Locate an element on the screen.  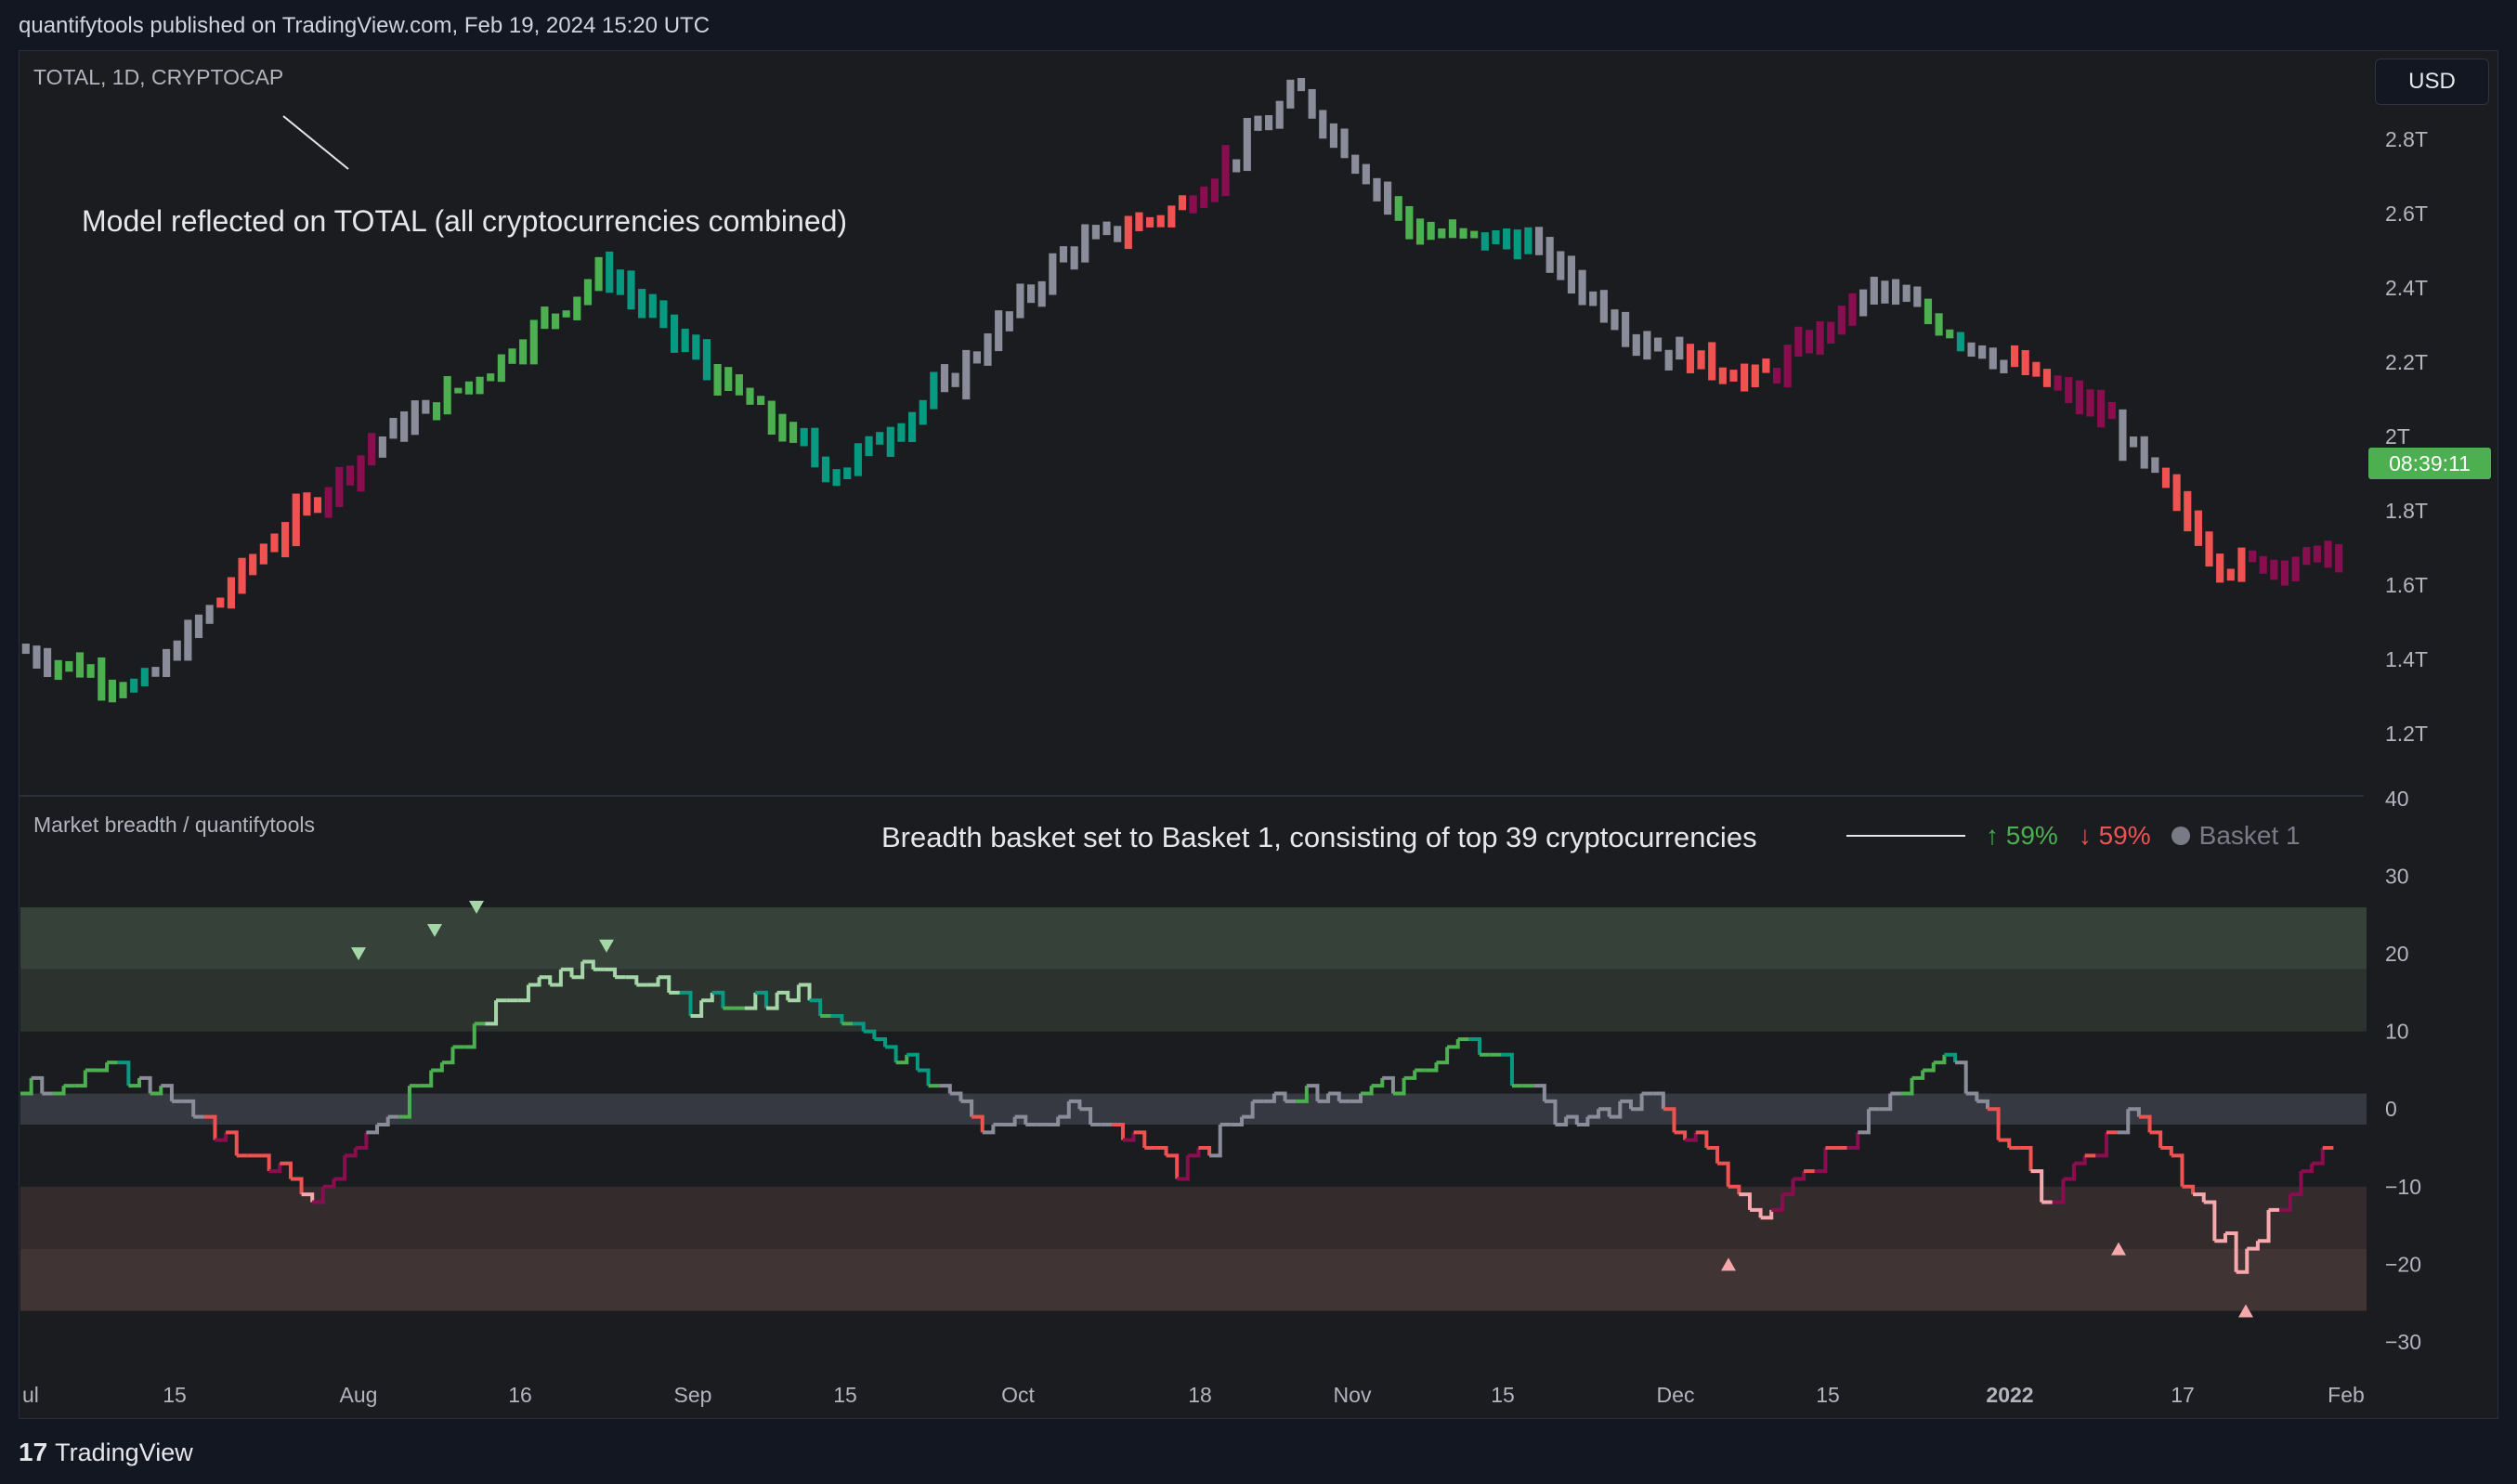
countdown-label: 08:39:11 is located at coordinates (2430, 463).